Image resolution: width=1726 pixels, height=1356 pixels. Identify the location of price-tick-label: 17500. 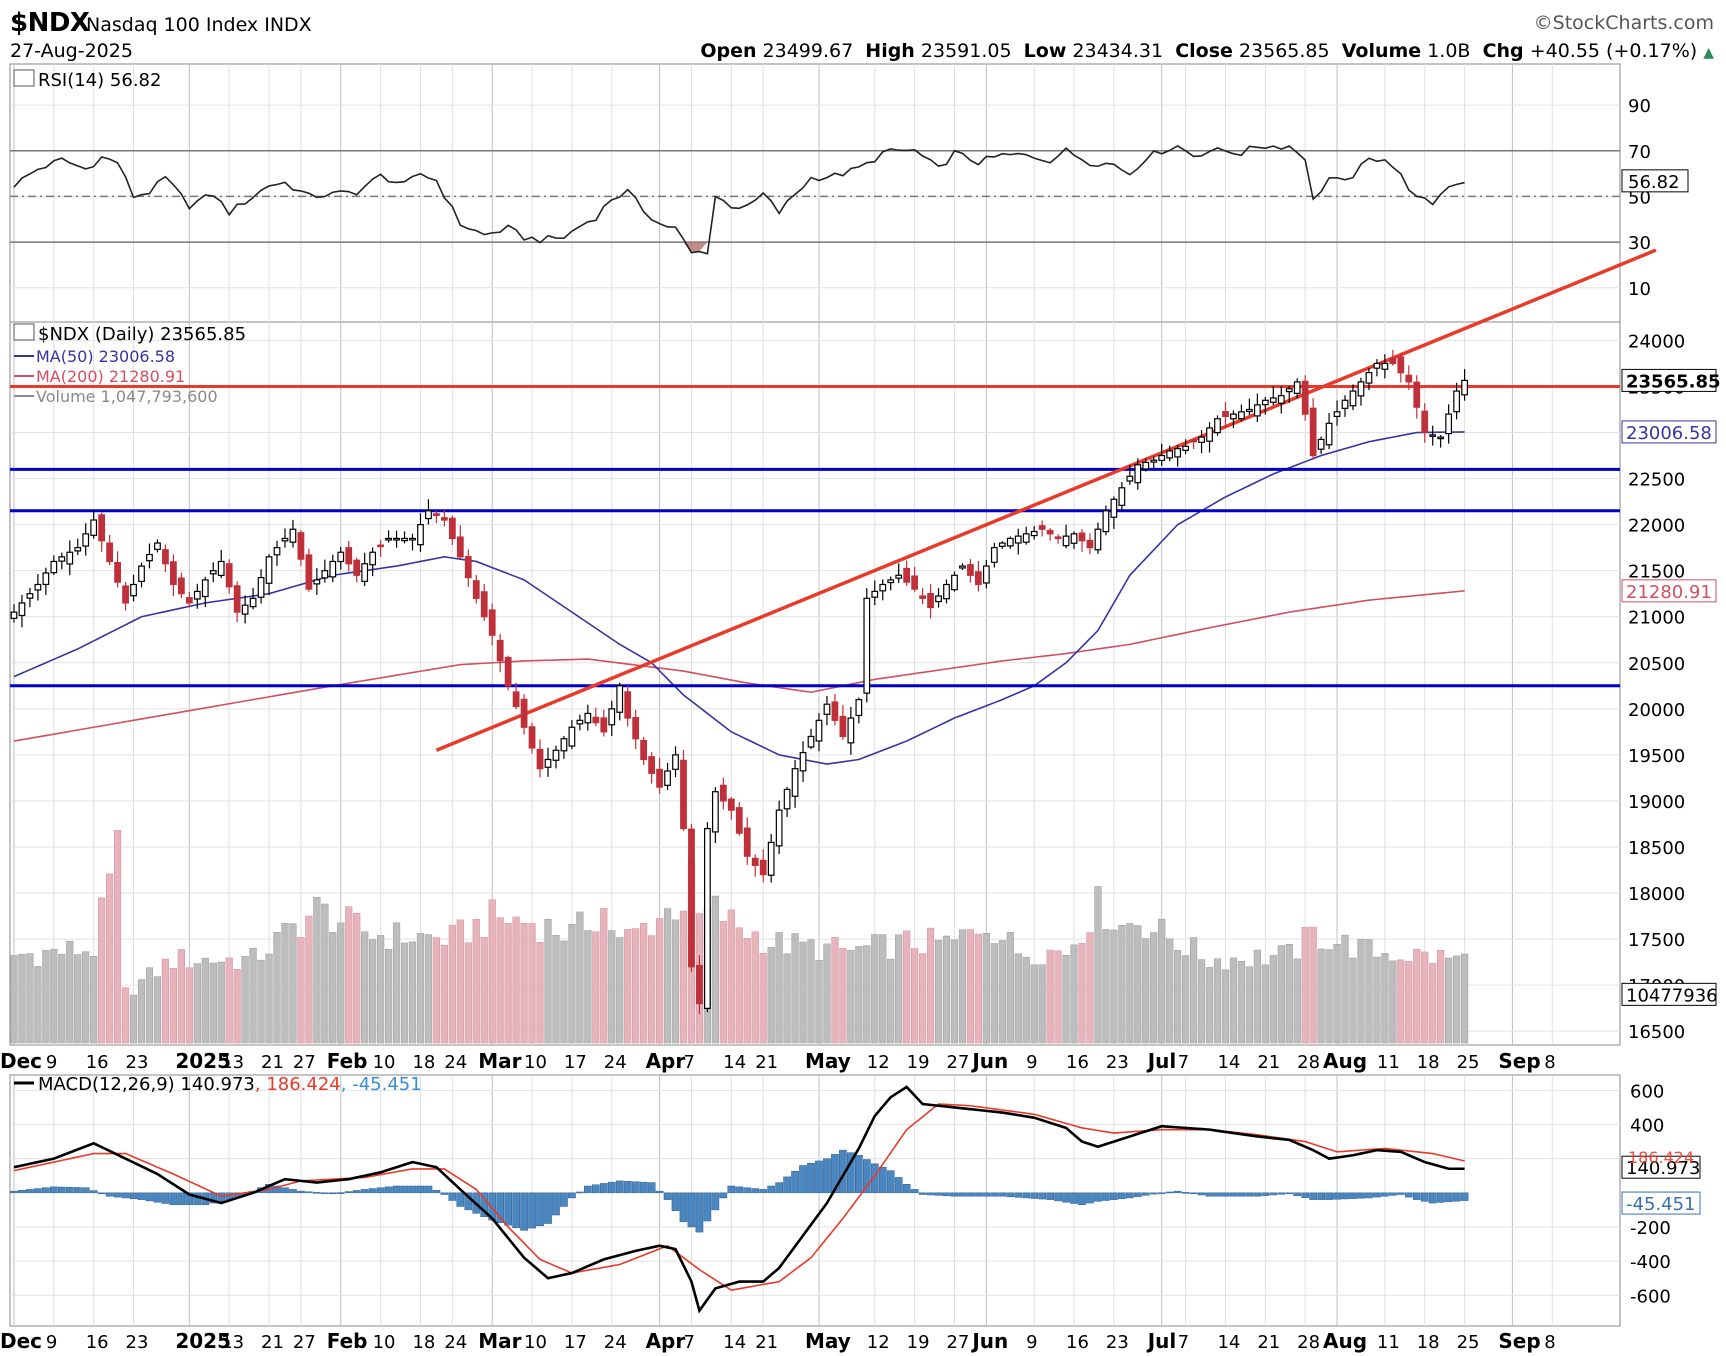
(1656, 940).